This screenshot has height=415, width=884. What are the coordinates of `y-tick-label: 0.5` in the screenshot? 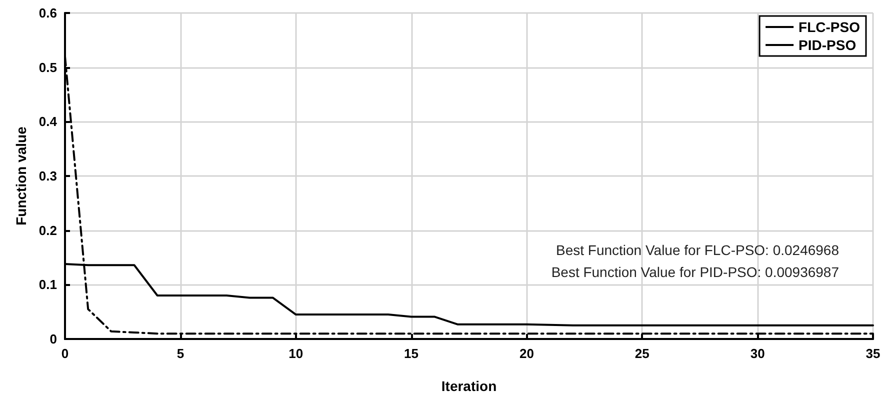 It's located at (47, 67).